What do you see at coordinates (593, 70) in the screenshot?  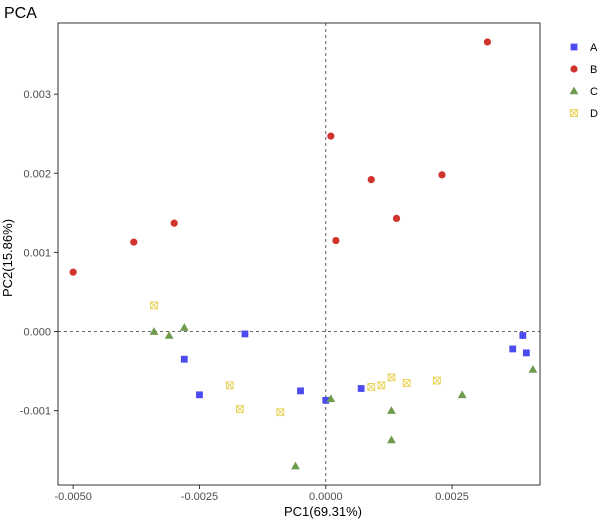 I see `legend-label-b: B` at bounding box center [593, 70].